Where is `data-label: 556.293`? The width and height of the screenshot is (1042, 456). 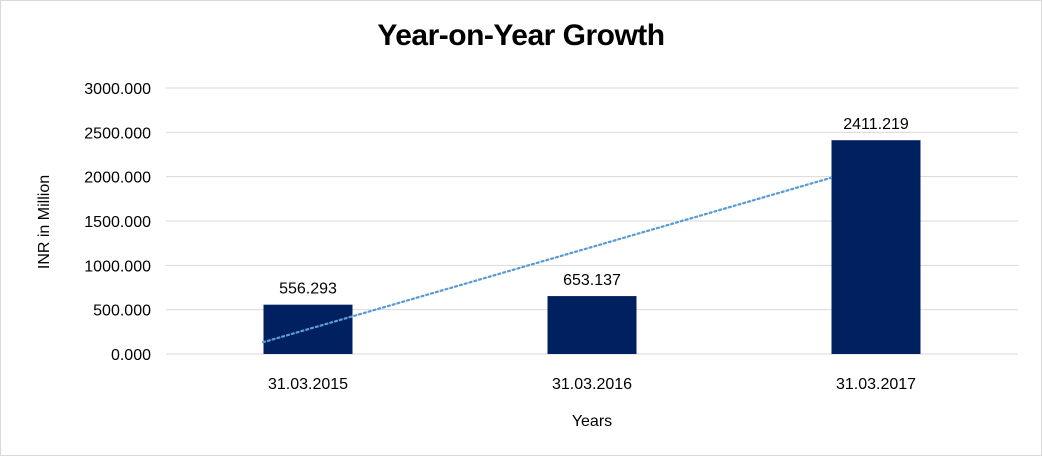
data-label: 556.293 is located at coordinates (308, 289).